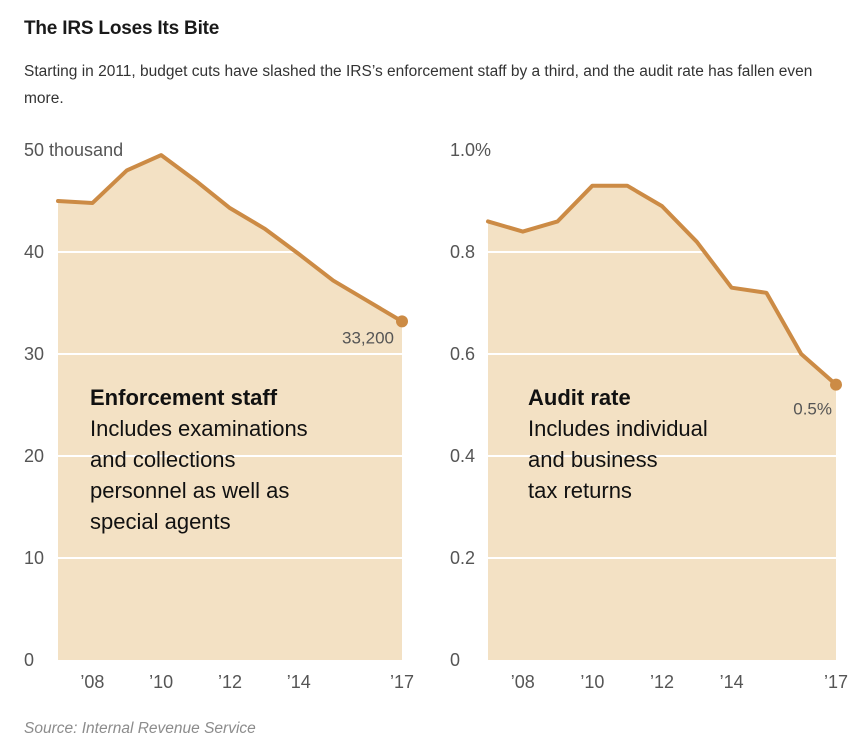 The height and width of the screenshot is (751, 866). Describe the element at coordinates (161, 682) in the screenshot. I see `staff-x-tick-label: ’10` at that location.